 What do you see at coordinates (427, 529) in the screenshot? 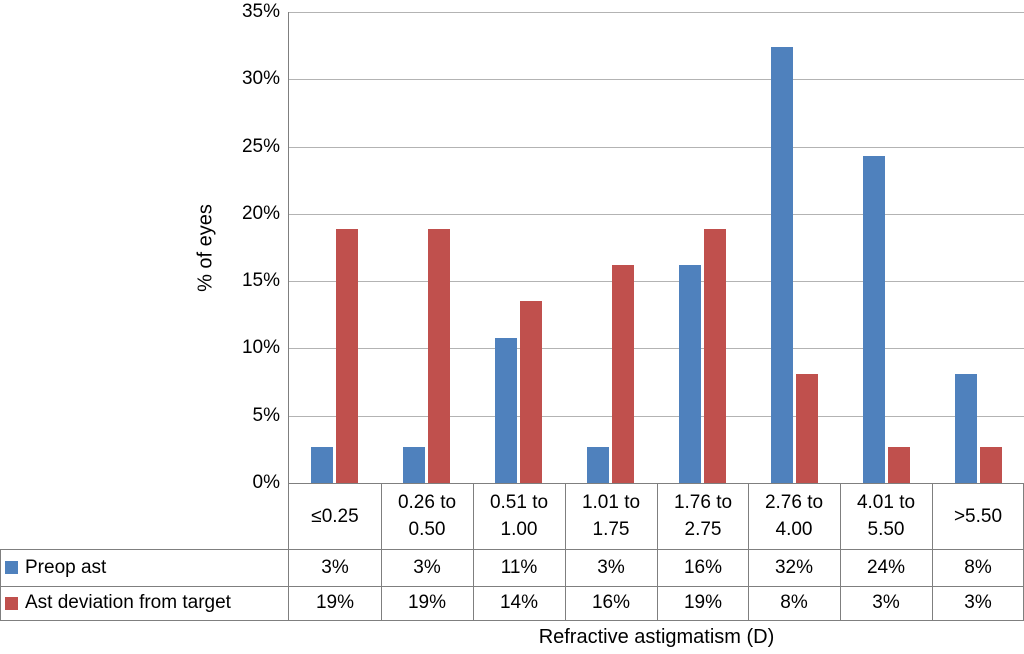
I see `category-header-line: 0.50` at bounding box center [427, 529].